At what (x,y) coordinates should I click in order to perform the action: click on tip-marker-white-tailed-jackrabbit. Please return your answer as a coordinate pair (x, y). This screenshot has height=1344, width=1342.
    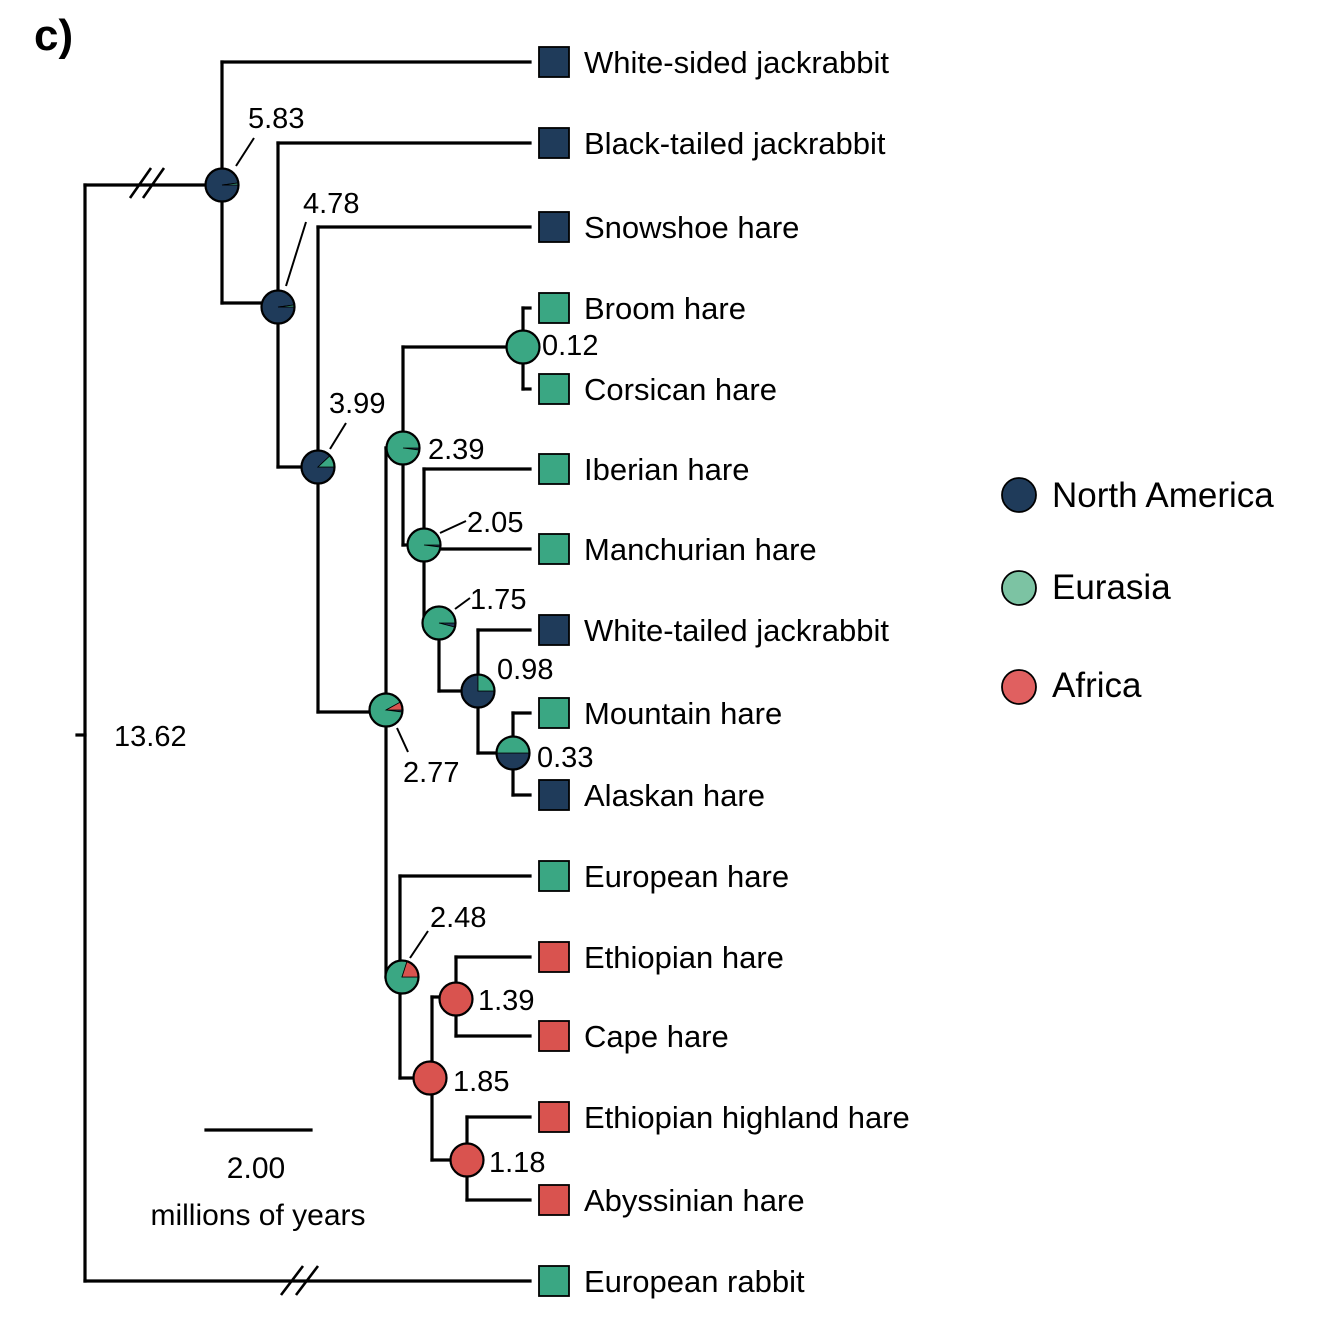
    Looking at the image, I should click on (554, 630).